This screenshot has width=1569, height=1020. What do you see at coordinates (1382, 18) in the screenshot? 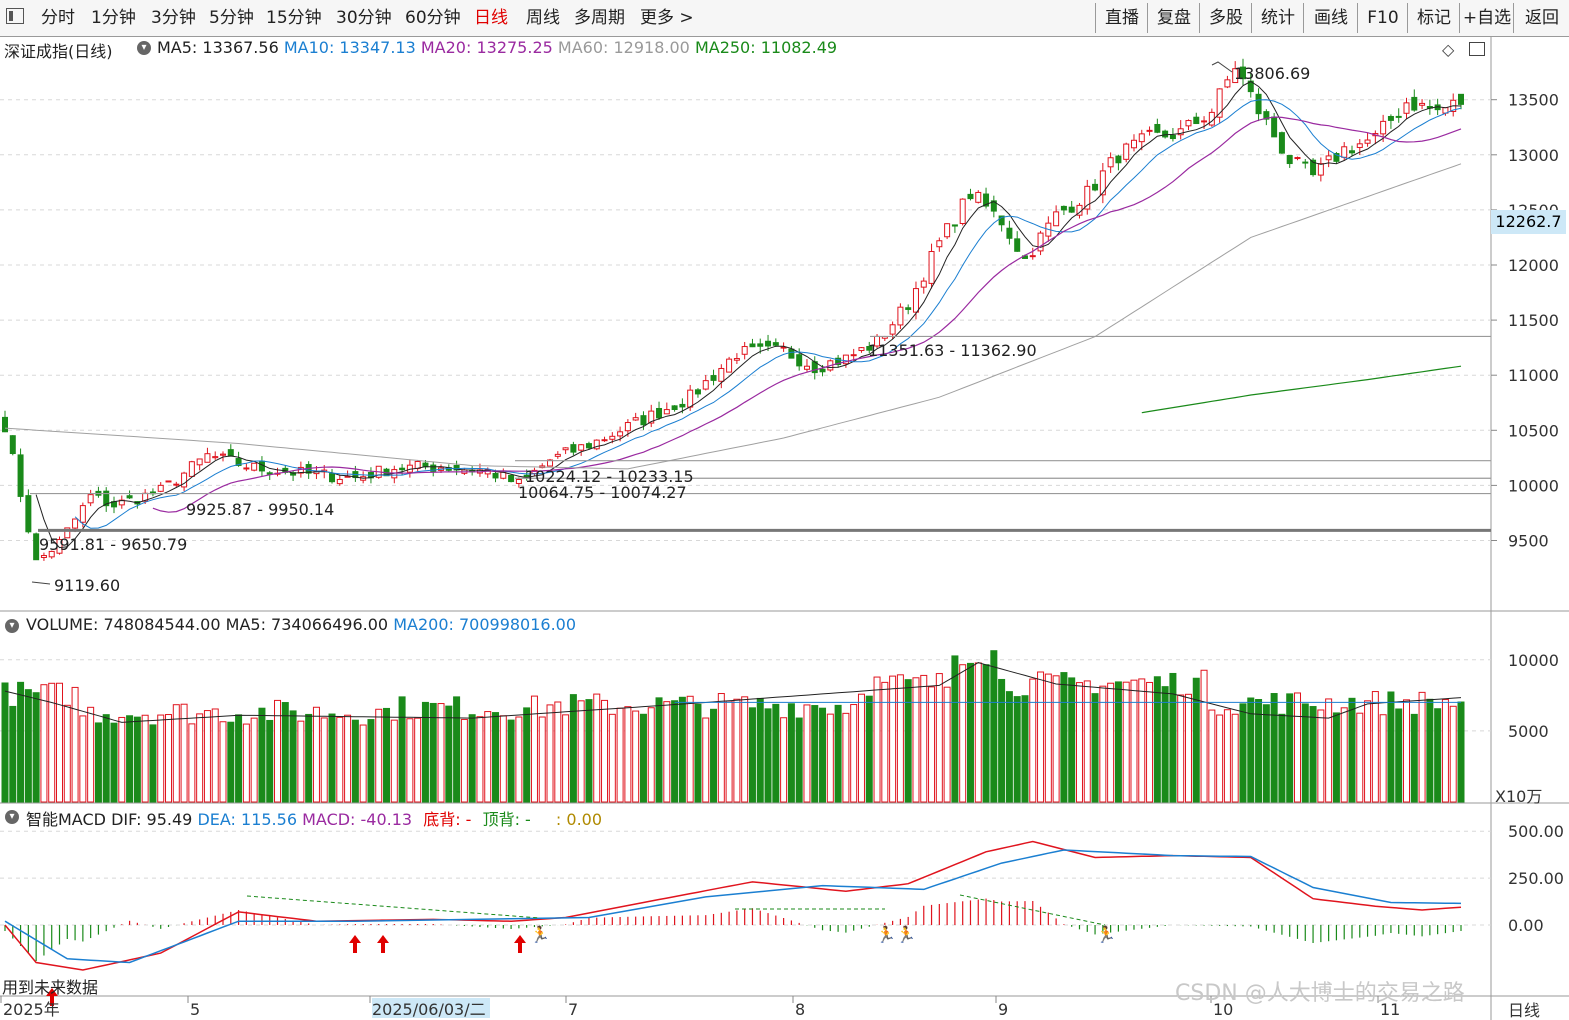
I see `toolbar-button-5: F10` at bounding box center [1382, 18].